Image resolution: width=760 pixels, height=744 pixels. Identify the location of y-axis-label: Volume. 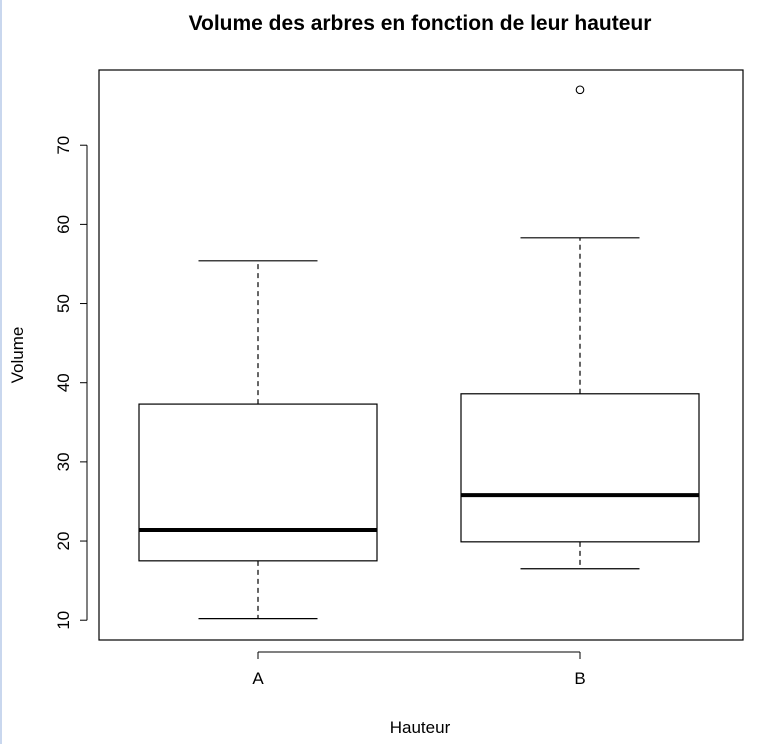
(17, 355).